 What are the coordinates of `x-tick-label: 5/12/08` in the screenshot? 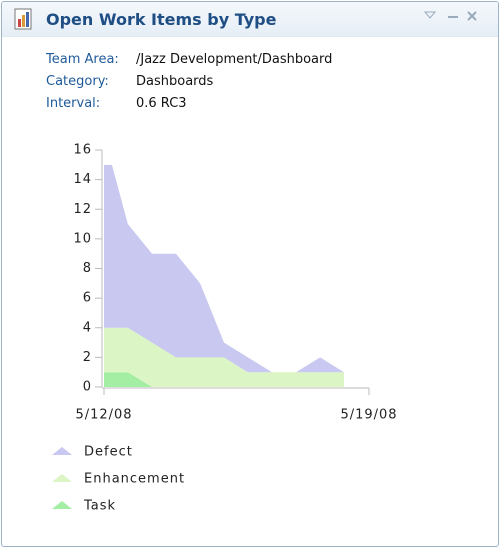 It's located at (103, 415).